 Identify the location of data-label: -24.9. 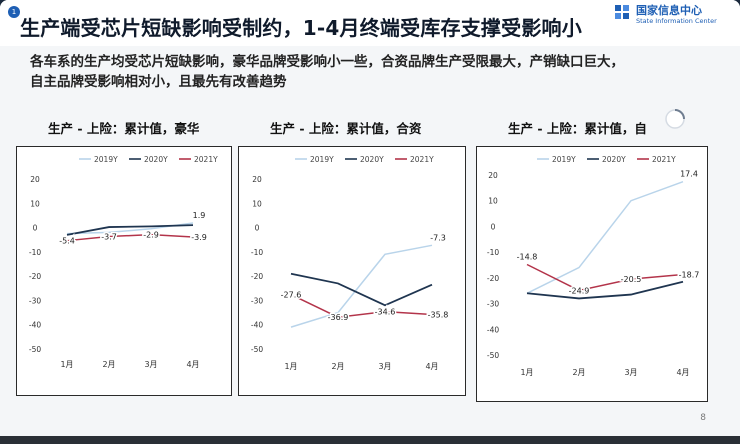
(579, 290).